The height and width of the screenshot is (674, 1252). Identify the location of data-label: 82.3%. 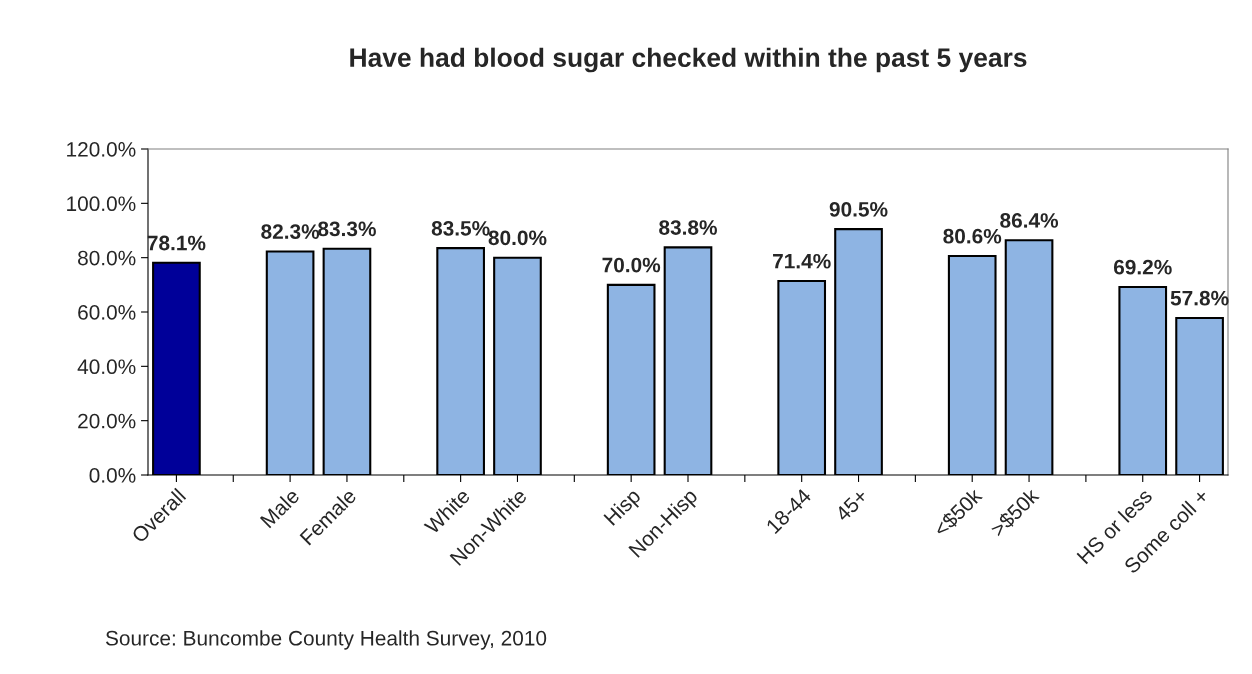
(290, 231).